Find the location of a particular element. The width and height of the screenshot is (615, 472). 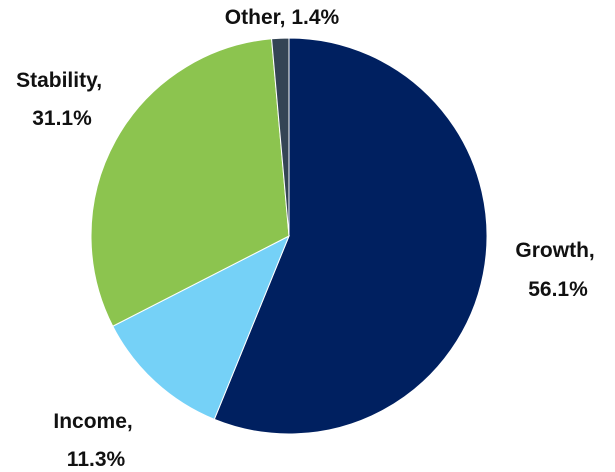

slice-income is located at coordinates (201, 327).